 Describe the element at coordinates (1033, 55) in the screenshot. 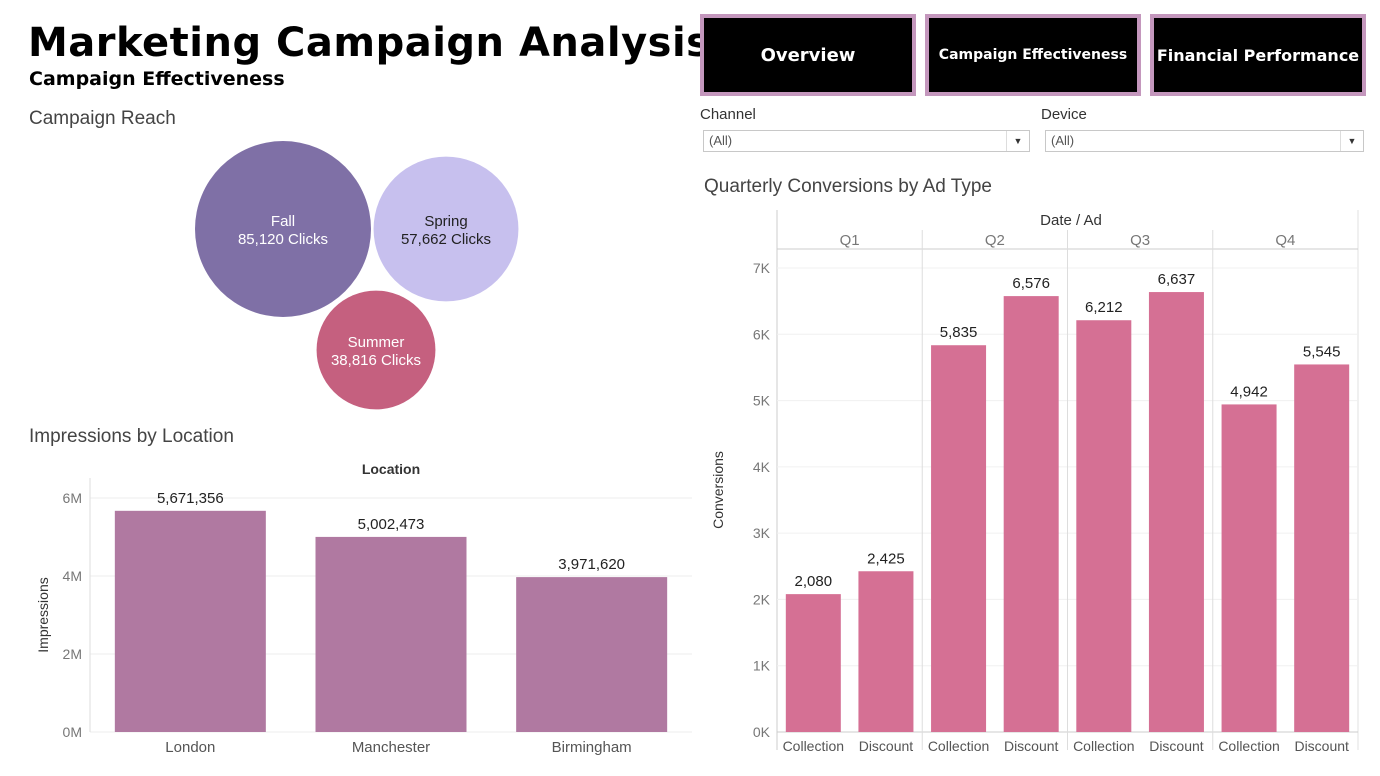

I see `campaign-effectiveness-button: Campaign Effectiveness` at that location.